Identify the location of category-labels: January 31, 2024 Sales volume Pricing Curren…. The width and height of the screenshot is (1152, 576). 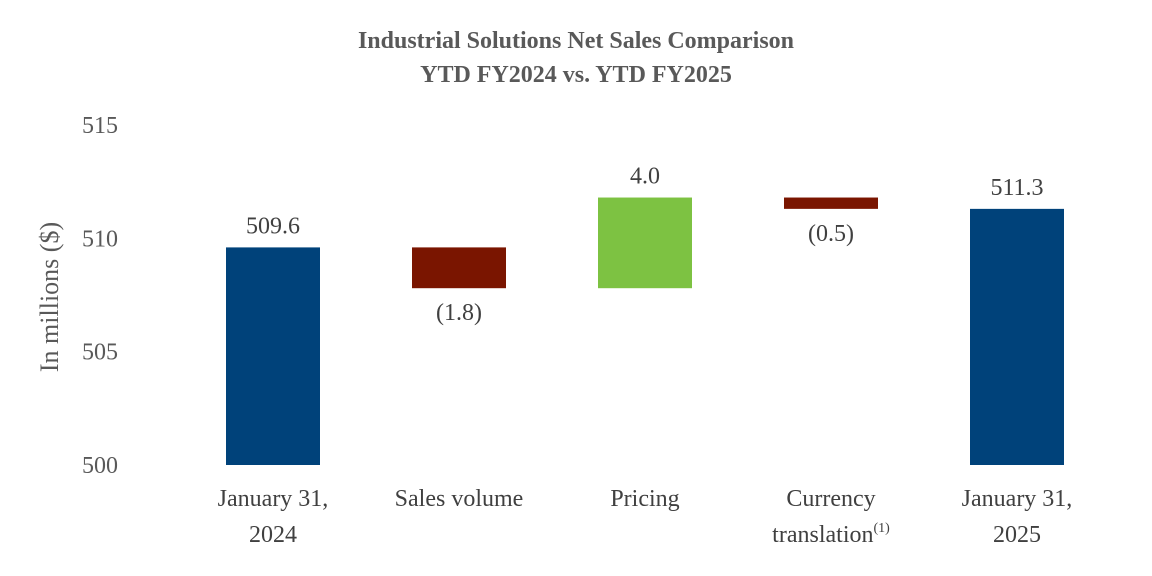
(645, 517).